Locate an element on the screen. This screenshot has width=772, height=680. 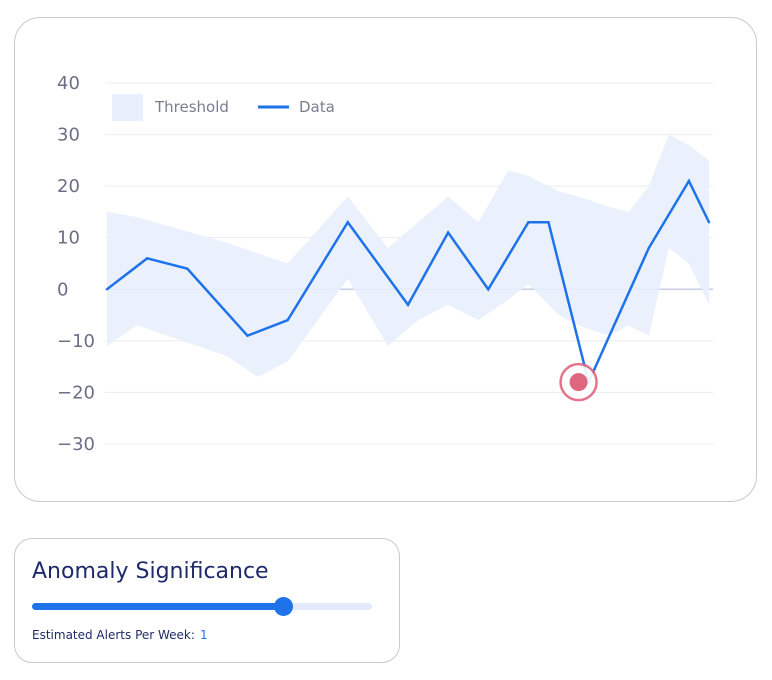
y-tick-label: −30 is located at coordinates (76, 444).